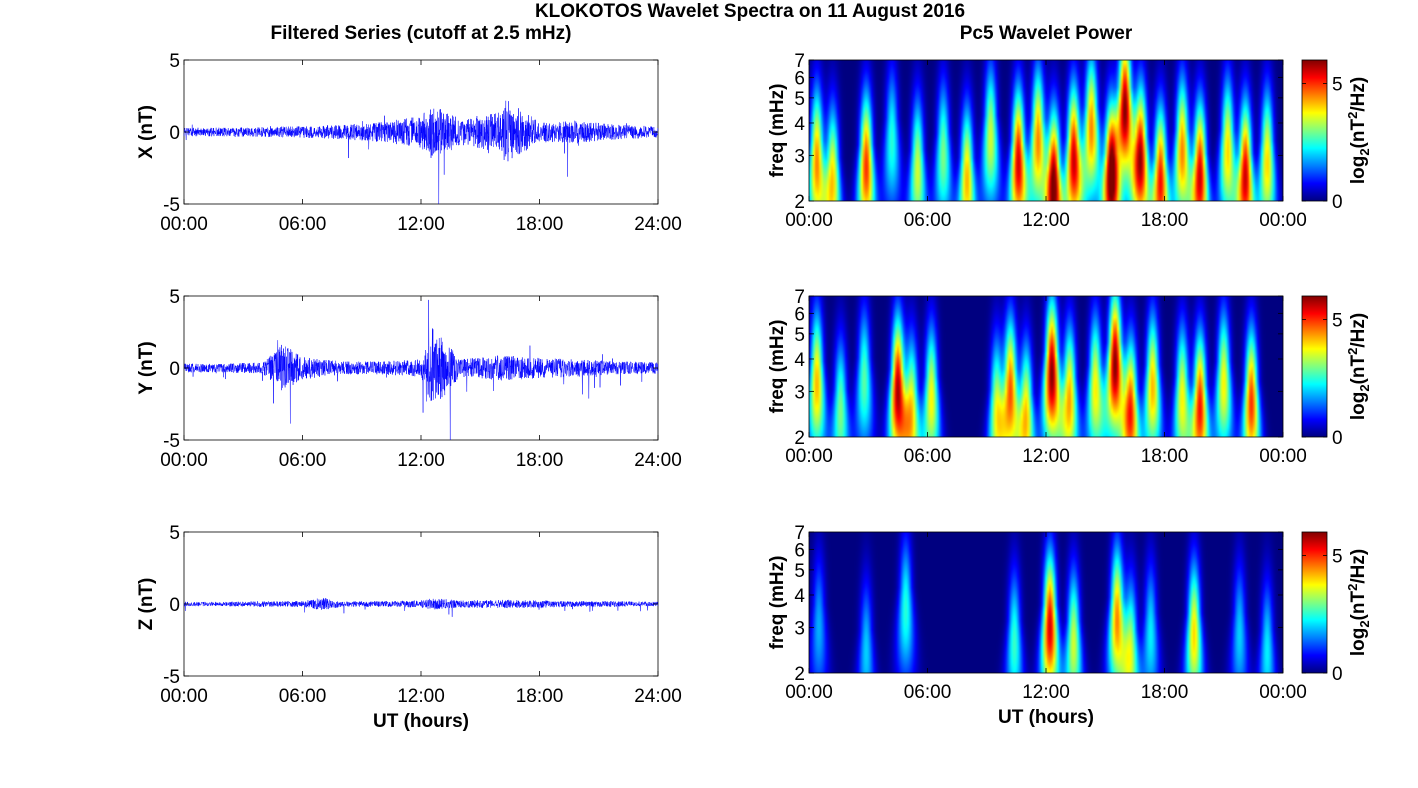  I want to click on right-column-title: Pc5 Wavelet Power, so click(1046, 33).